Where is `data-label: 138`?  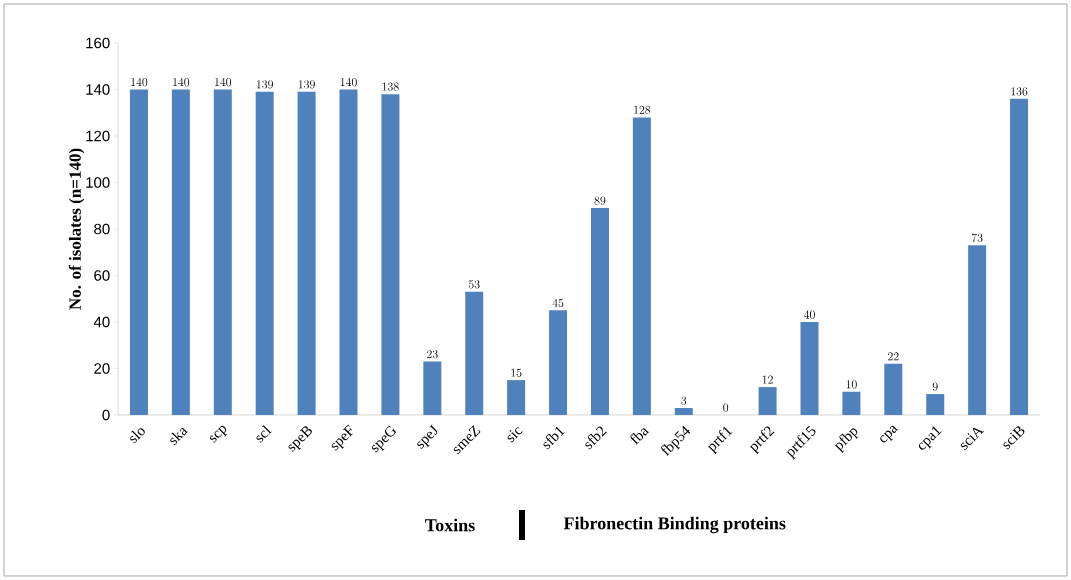 data-label: 138 is located at coordinates (390, 86).